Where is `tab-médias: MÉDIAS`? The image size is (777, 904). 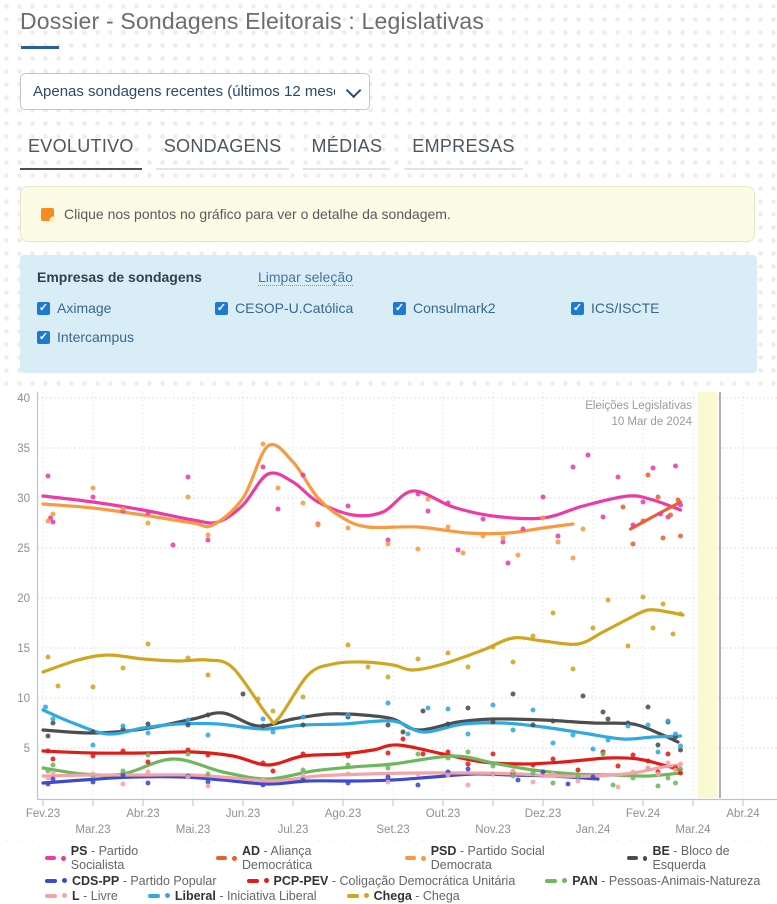 tab-médias: MÉDIAS is located at coordinates (347, 153).